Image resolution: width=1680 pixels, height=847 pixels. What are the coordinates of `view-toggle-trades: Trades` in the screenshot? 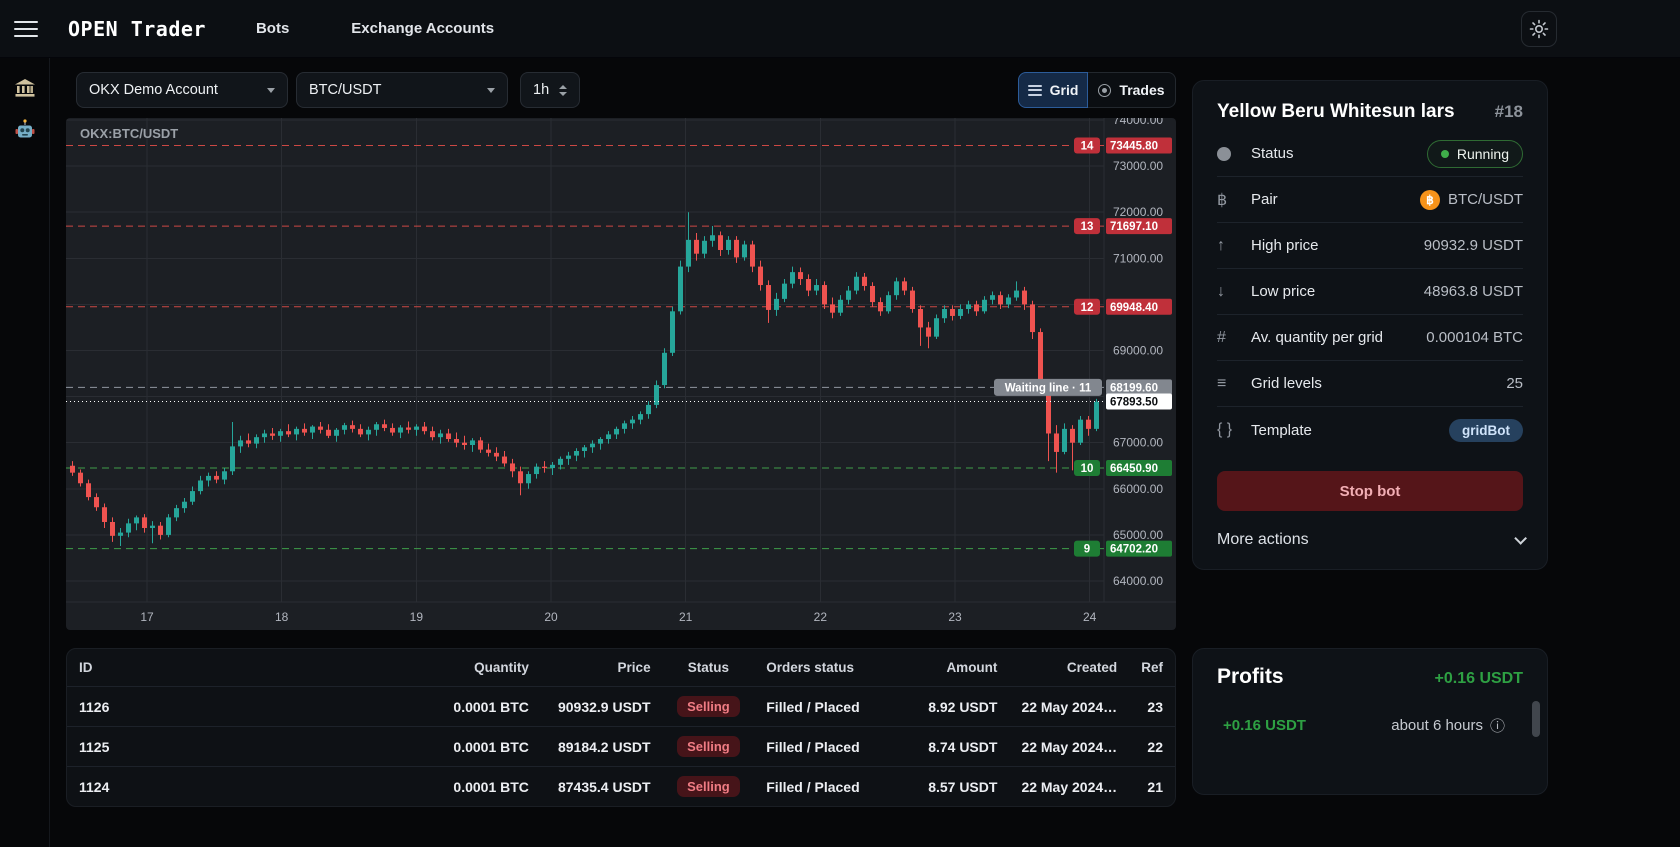 It's located at (1132, 90).